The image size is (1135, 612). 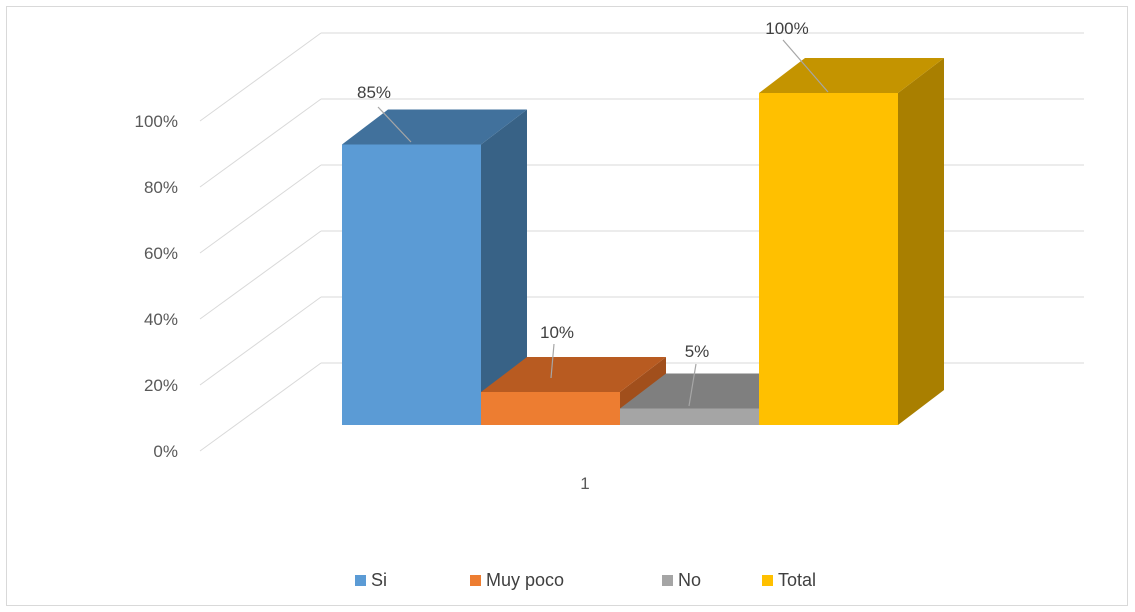 What do you see at coordinates (567, 582) in the screenshot?
I see `chart-legend: Si Muy poco No Total` at bounding box center [567, 582].